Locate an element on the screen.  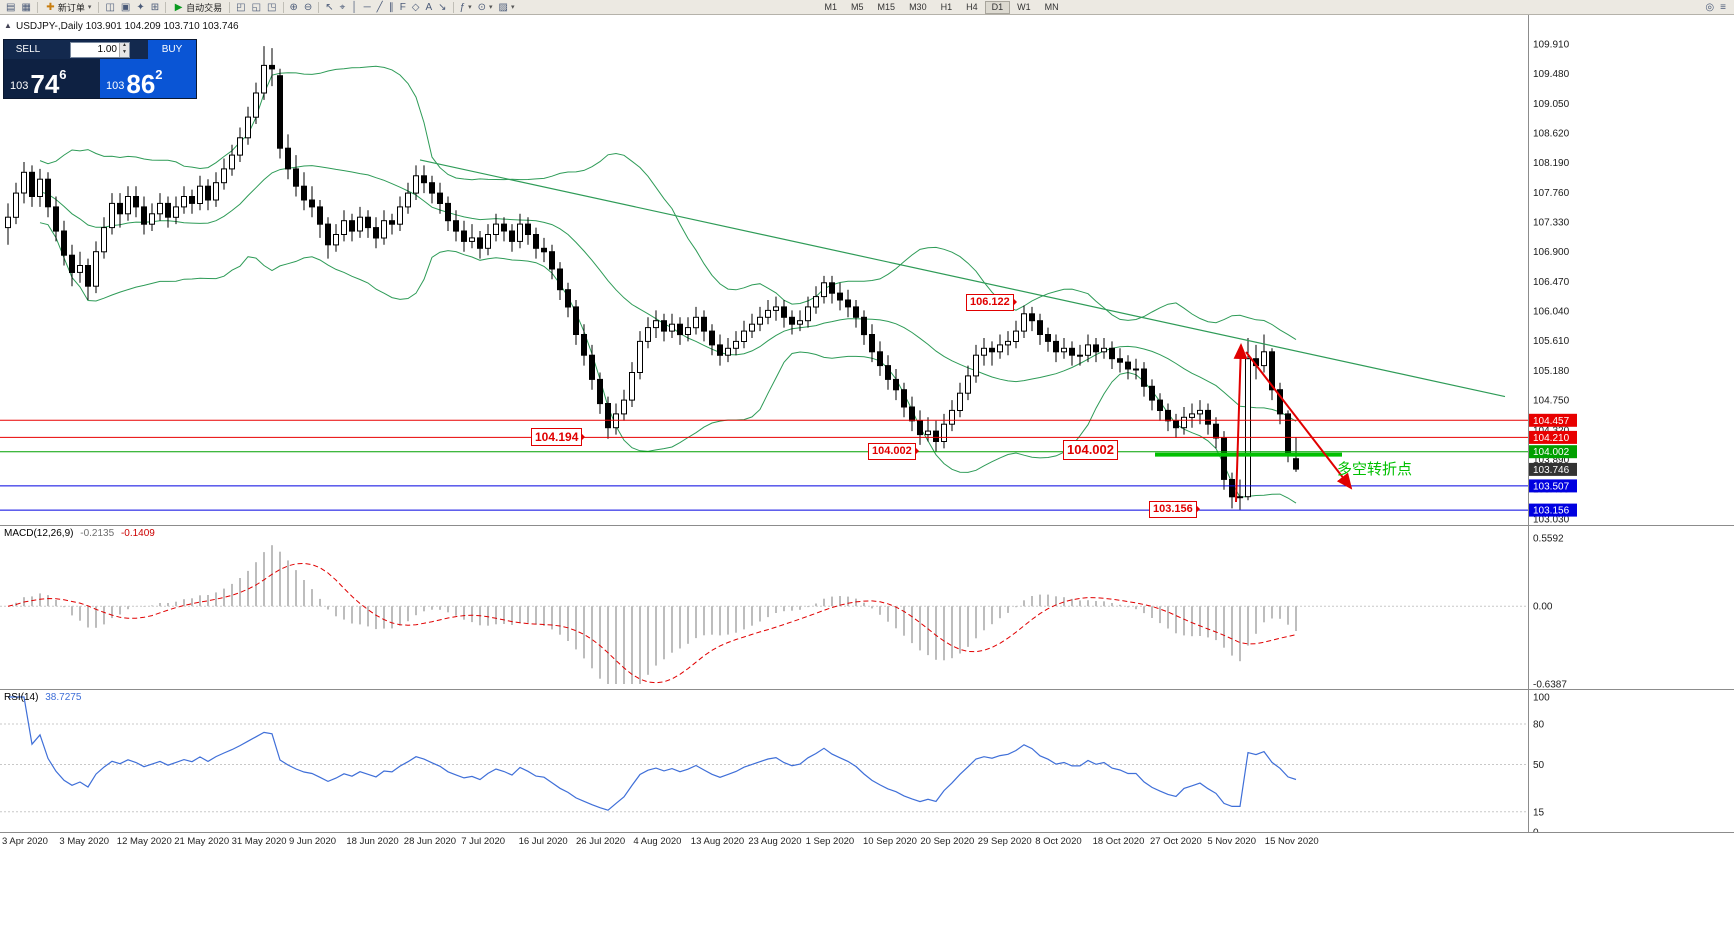
price-callout-label: 104.194 is located at coordinates (558, 437).